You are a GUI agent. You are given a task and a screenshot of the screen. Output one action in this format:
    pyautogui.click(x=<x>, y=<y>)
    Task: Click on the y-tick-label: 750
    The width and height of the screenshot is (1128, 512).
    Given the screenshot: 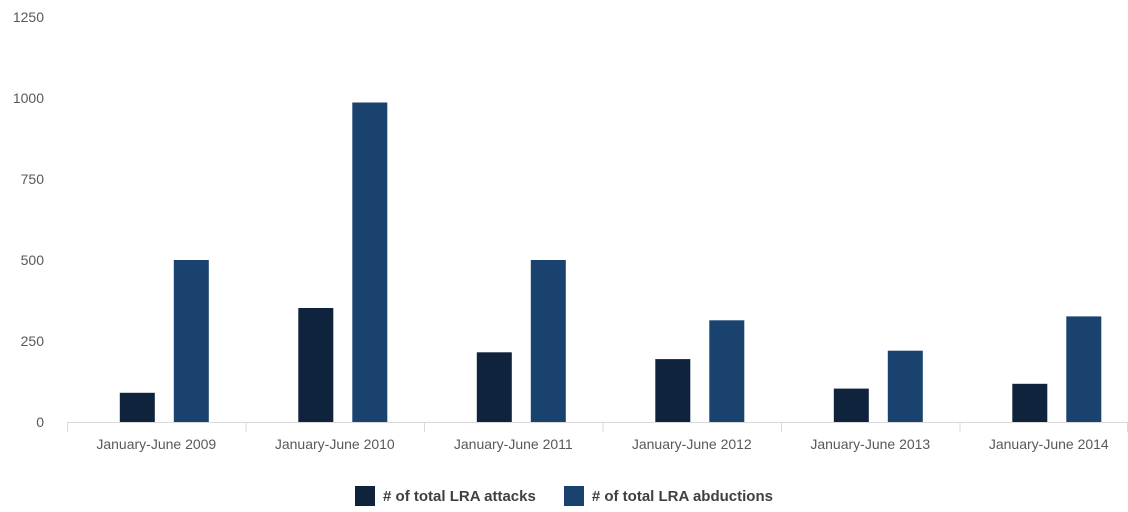 What is the action you would take?
    pyautogui.click(x=33, y=179)
    